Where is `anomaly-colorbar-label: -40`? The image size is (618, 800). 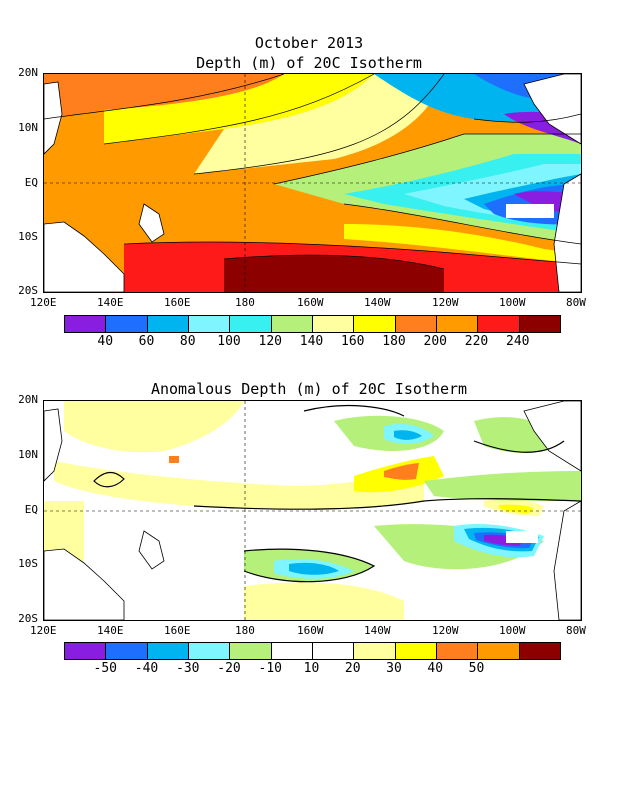
anomaly-colorbar-label: -40 is located at coordinates (146, 668).